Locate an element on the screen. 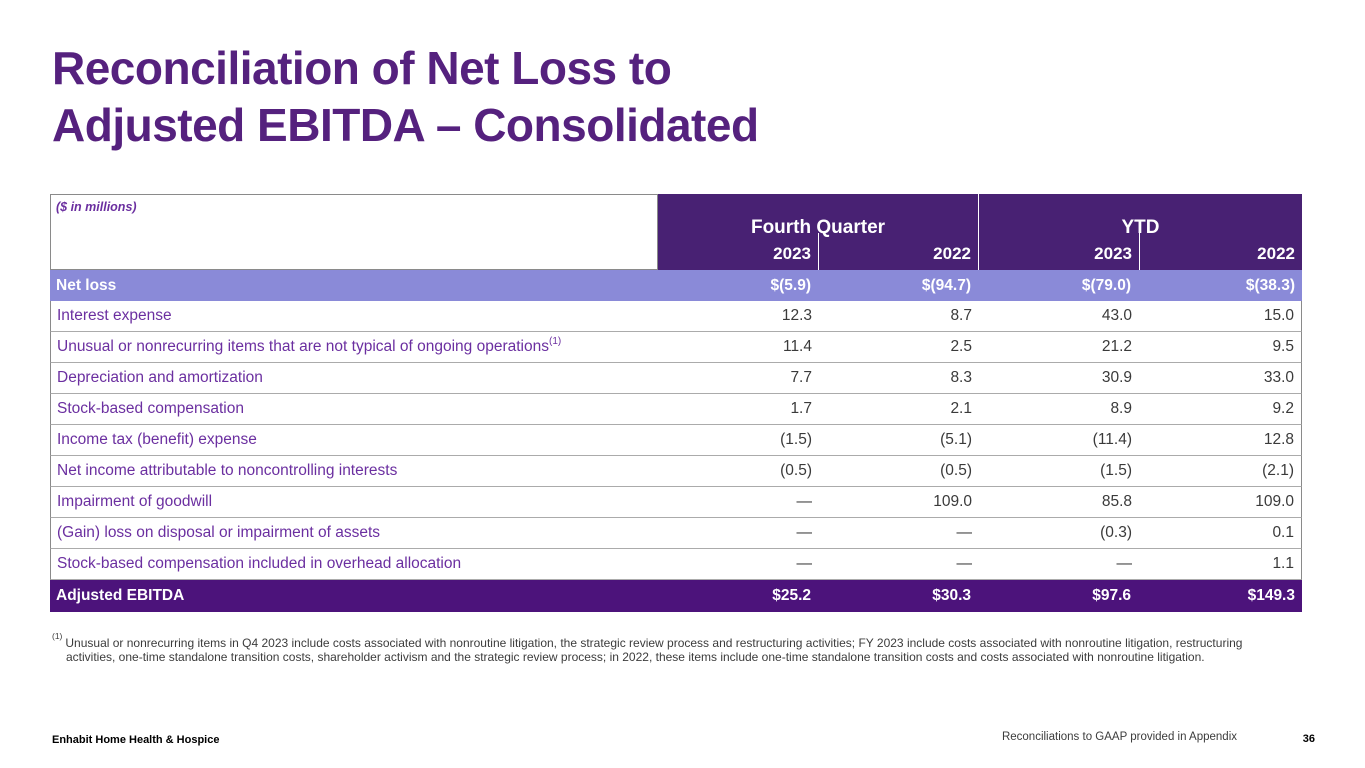 Image resolution: width=1365 pixels, height=768 pixels. cell-value: 9.2 is located at coordinates (1283, 408).